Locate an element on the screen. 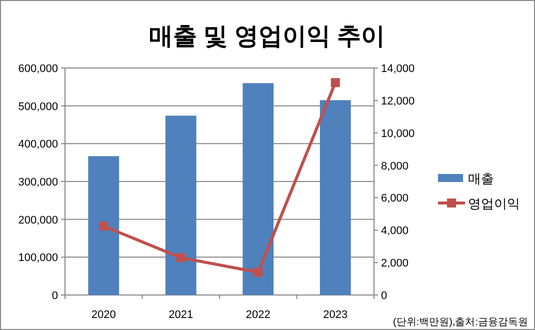  y2-tick-label: 10,000 is located at coordinates (398, 134).